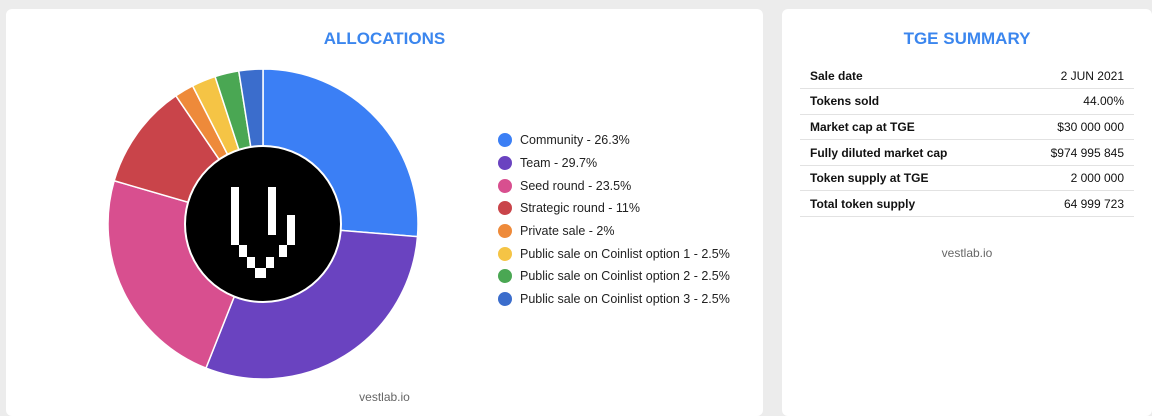  I want to click on legend-label: Private sale - 2%, so click(567, 231).